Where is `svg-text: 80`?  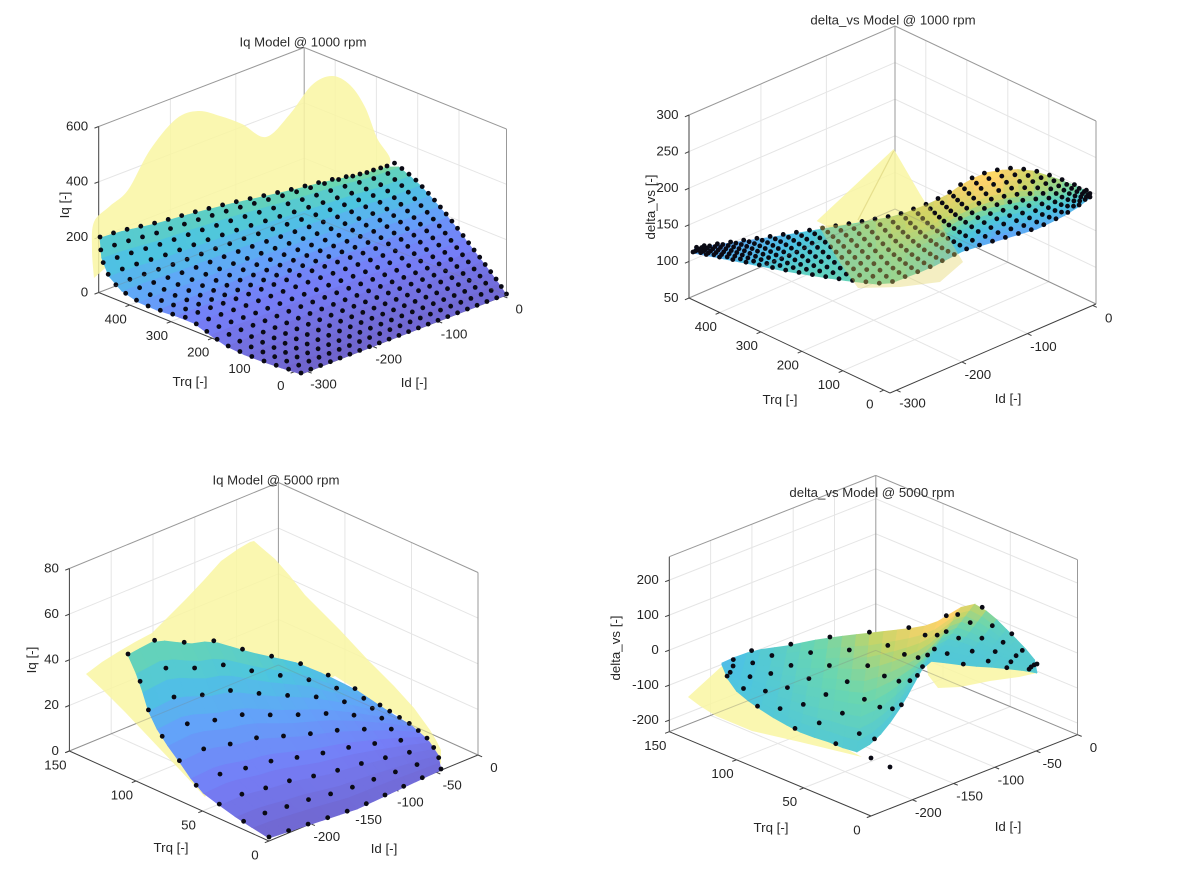 svg-text: 80 is located at coordinates (51, 567).